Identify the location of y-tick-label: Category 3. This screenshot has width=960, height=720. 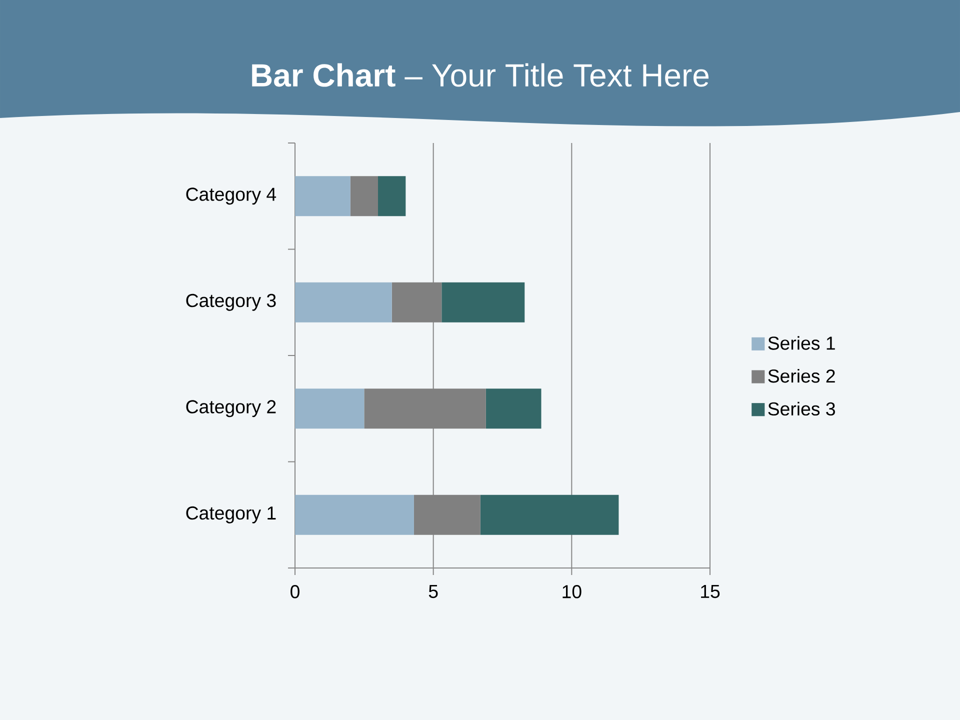
(231, 302).